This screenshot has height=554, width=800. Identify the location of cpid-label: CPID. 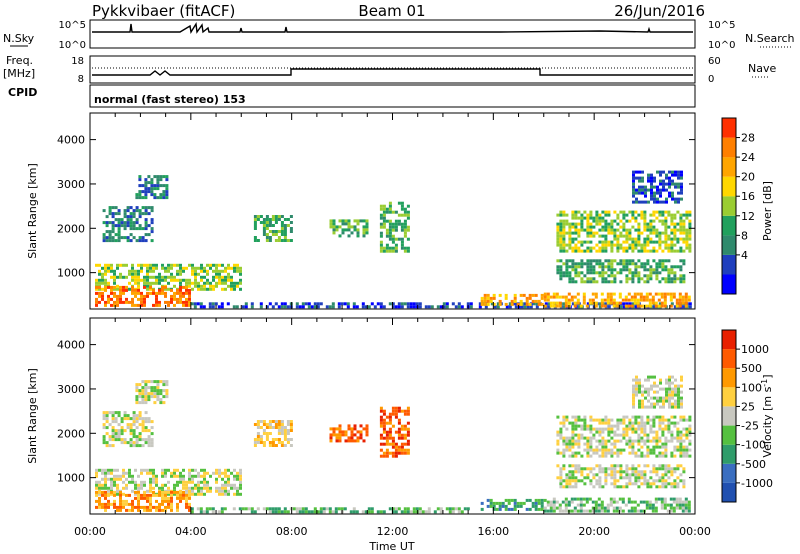
(22, 92).